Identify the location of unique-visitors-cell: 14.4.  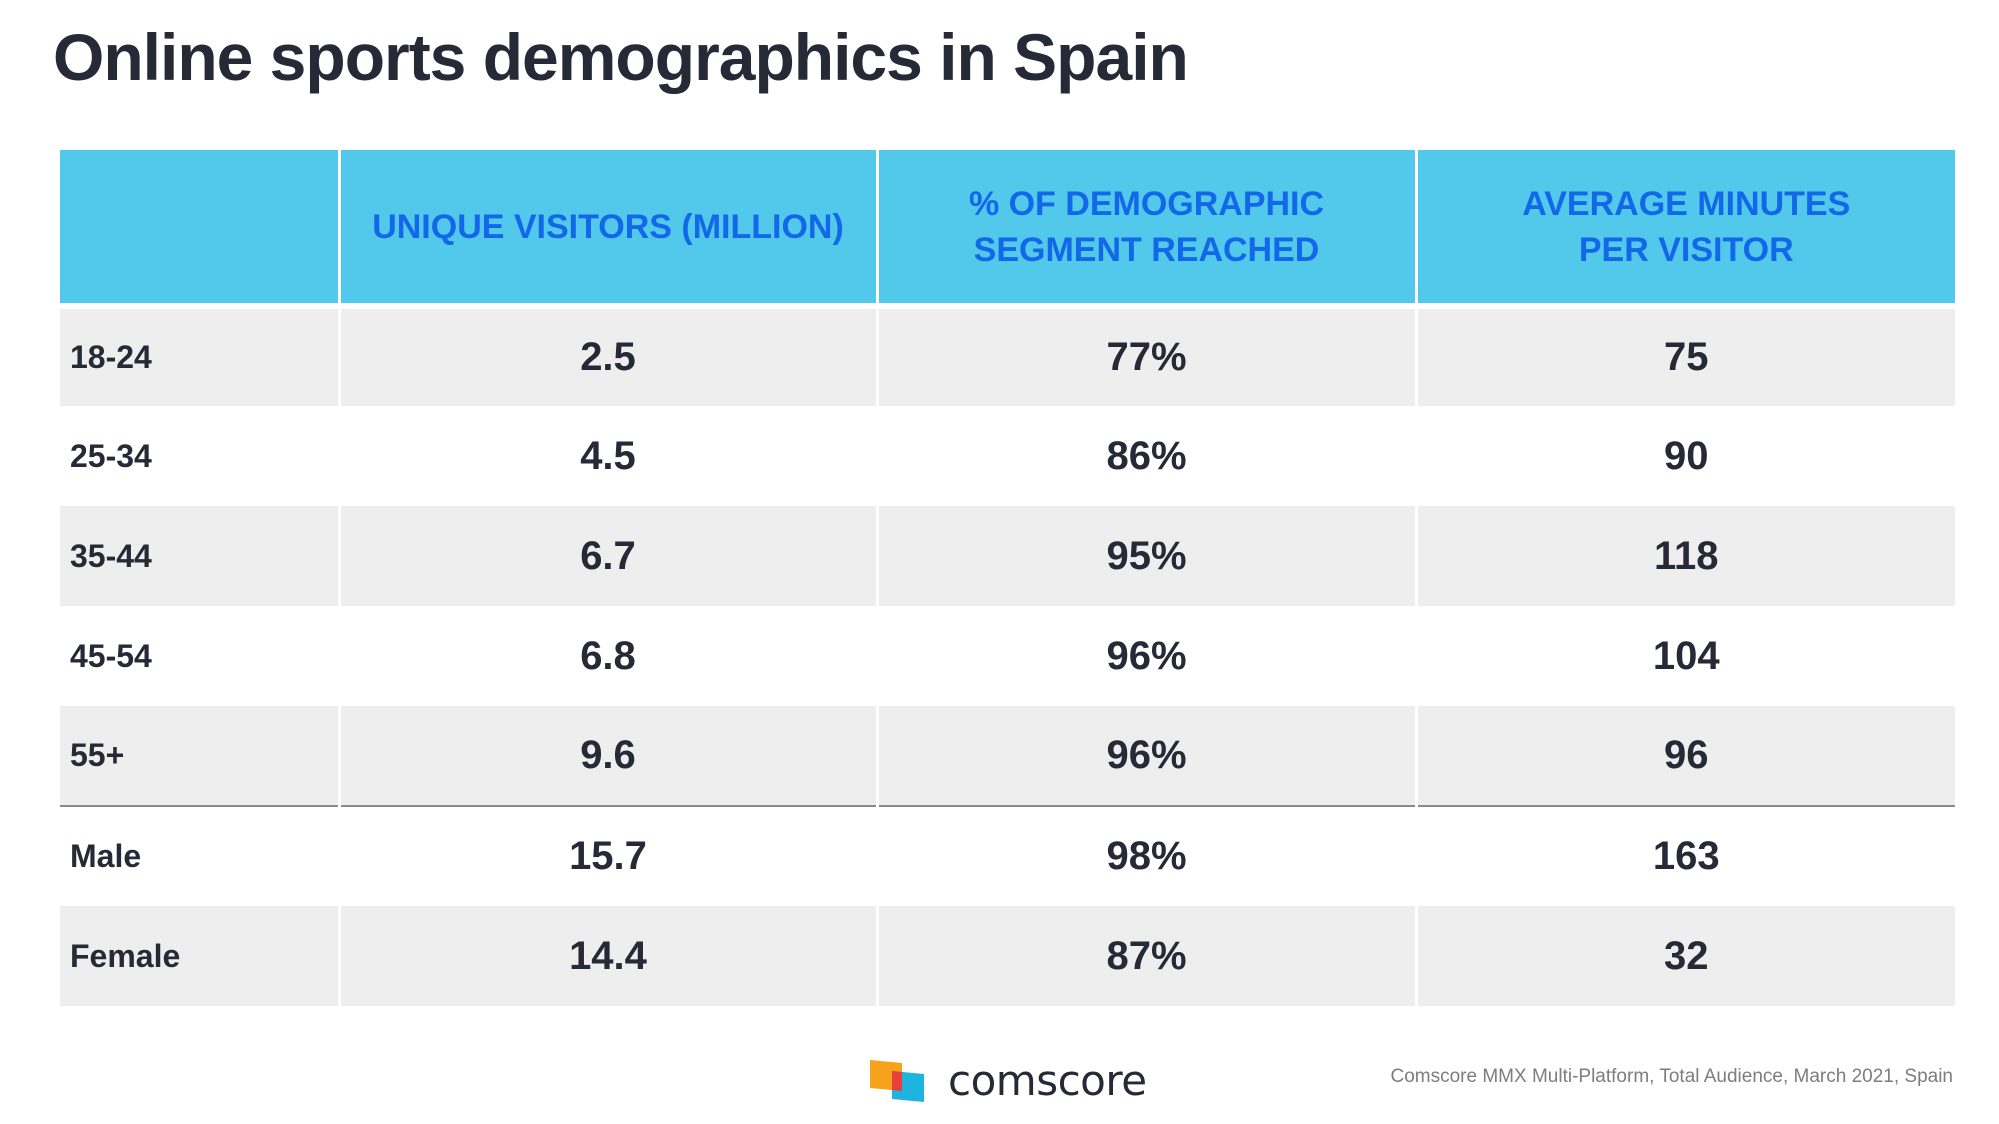
(607, 956).